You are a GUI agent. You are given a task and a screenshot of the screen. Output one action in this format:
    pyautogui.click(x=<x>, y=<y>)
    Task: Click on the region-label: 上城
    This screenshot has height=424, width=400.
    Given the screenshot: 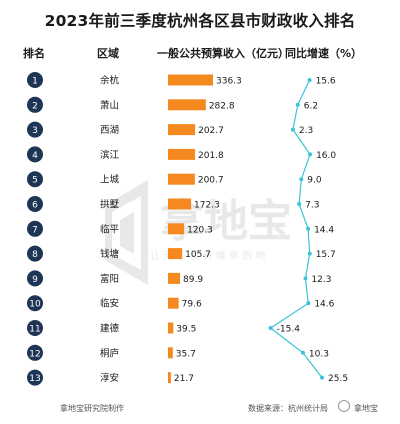 What is the action you would take?
    pyautogui.click(x=110, y=180)
    